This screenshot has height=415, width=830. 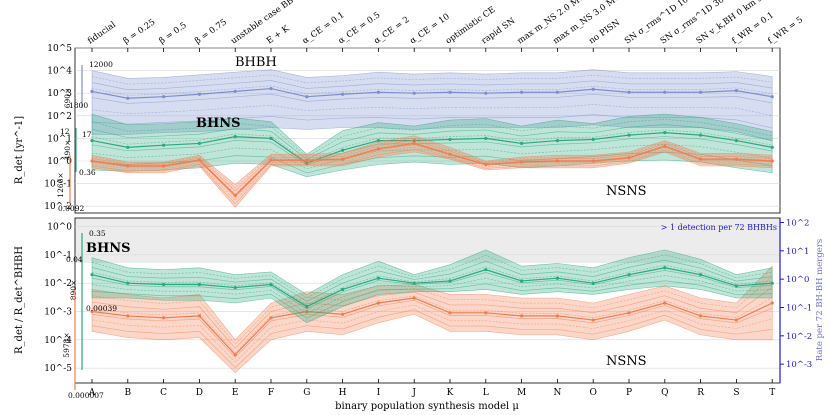 What do you see at coordinates (557, 393) in the screenshot?
I see `x-tick-label: N` at bounding box center [557, 393].